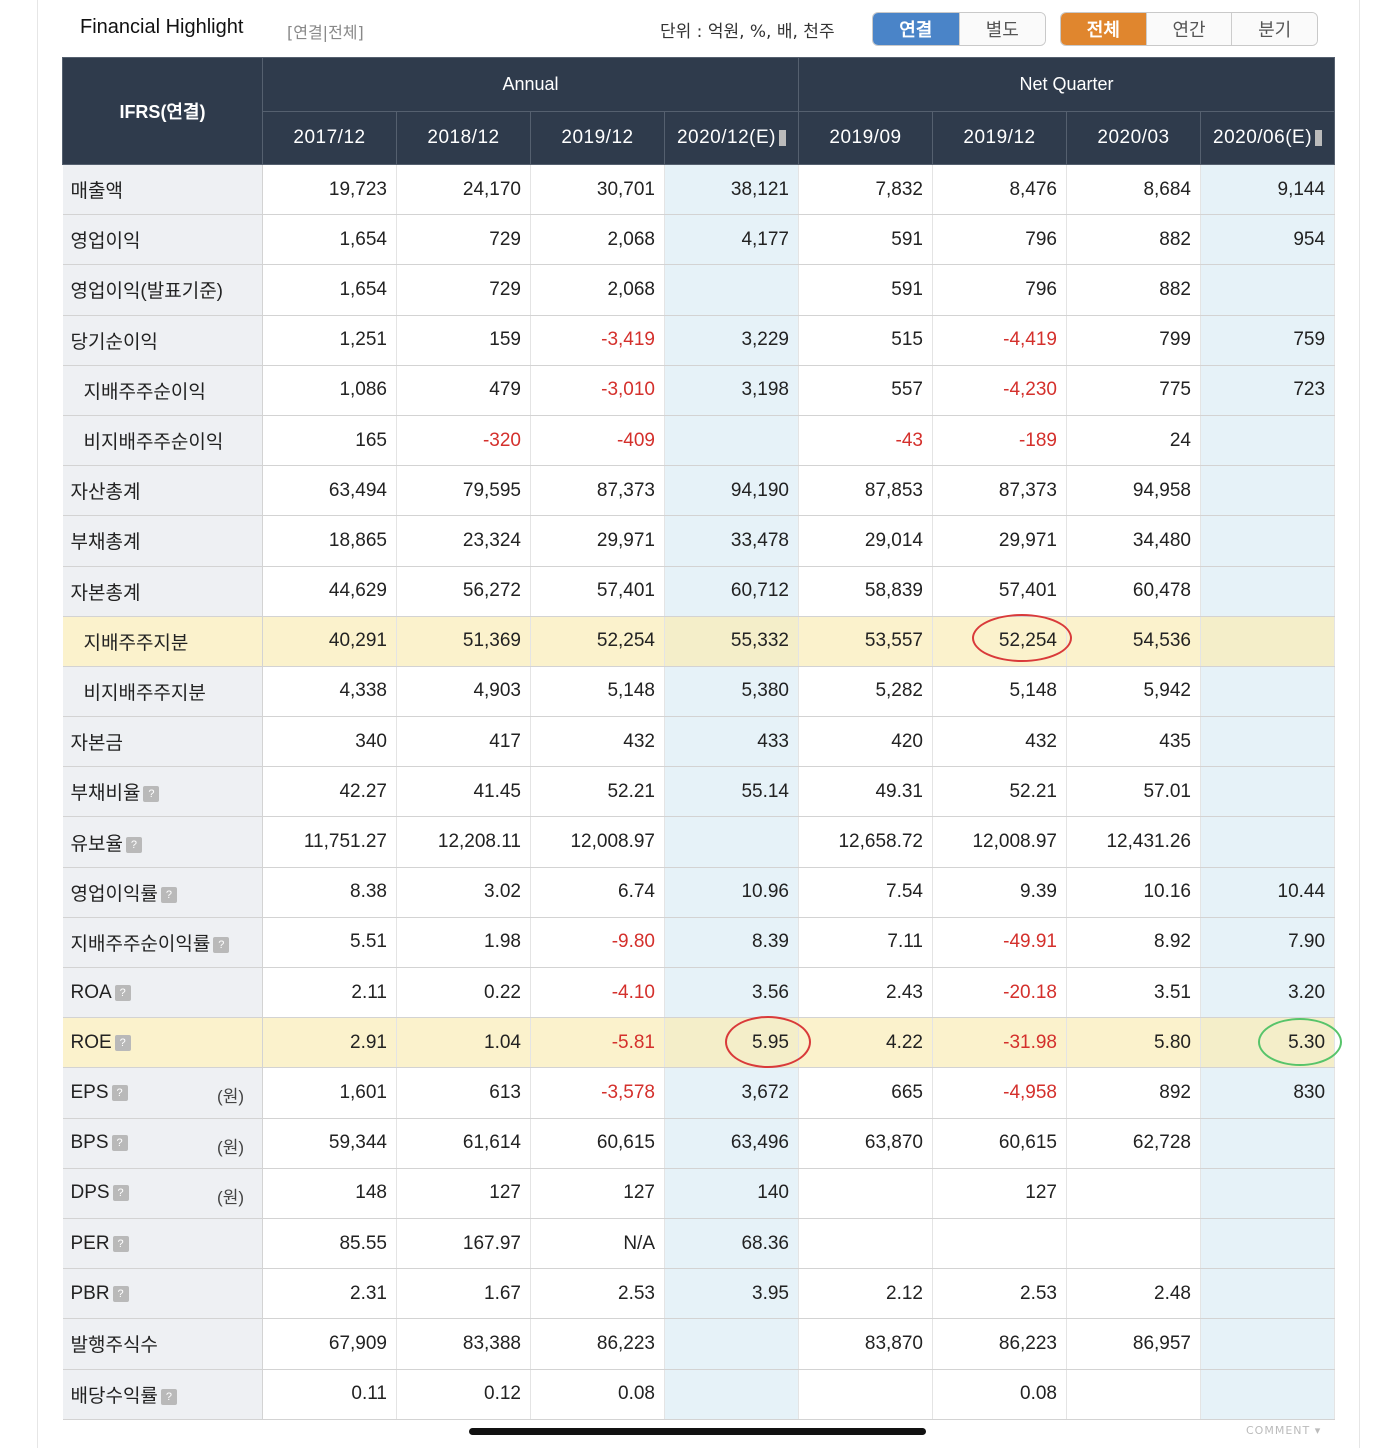 The width and height of the screenshot is (1395, 1448). What do you see at coordinates (463, 842) in the screenshot?
I see `table-cell: 12,208.11` at bounding box center [463, 842].